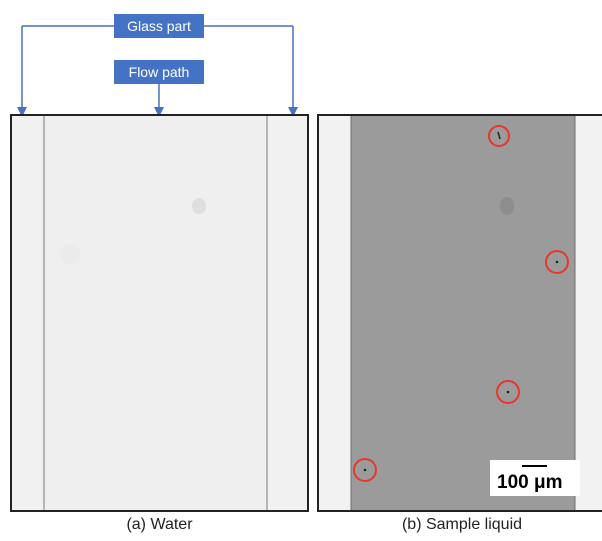 The height and width of the screenshot is (541, 602). Describe the element at coordinates (159, 524) in the screenshot. I see `caption-water: (a) Water` at that location.